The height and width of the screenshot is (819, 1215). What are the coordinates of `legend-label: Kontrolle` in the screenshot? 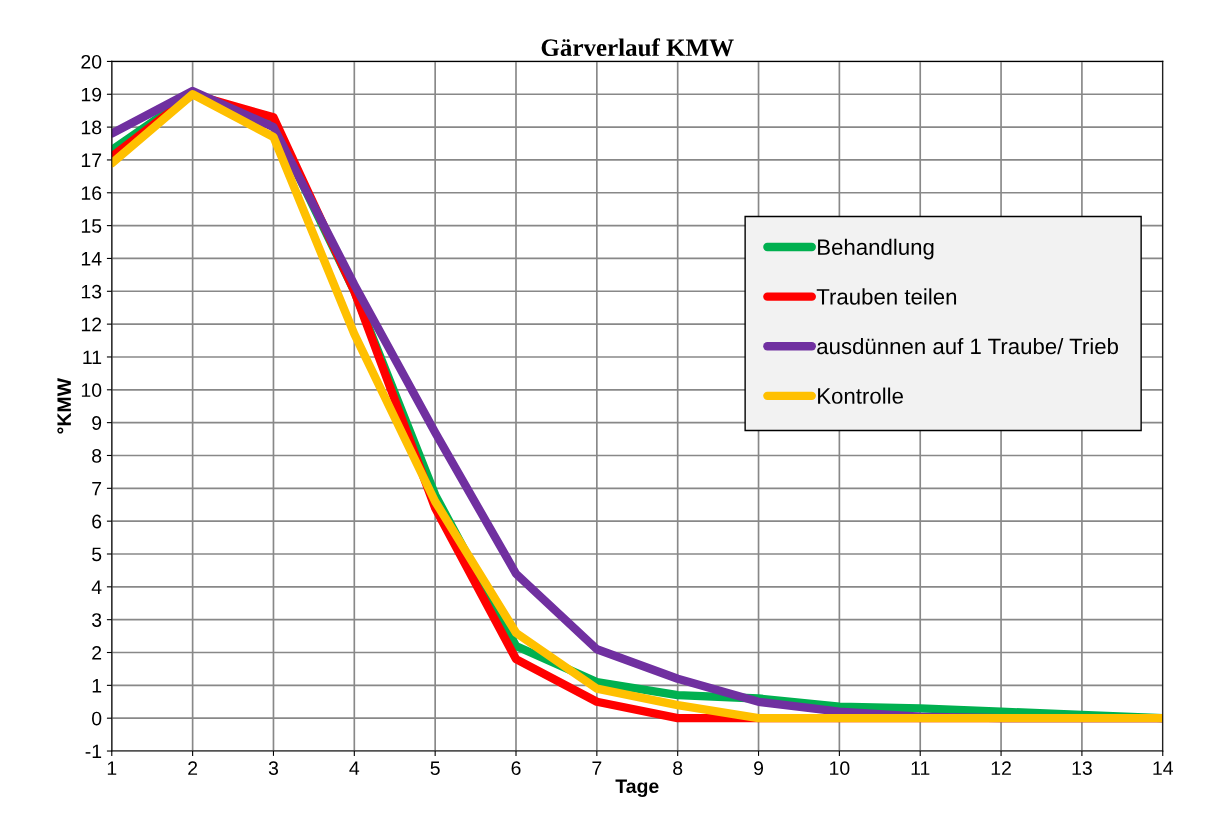 It's located at (860, 395).